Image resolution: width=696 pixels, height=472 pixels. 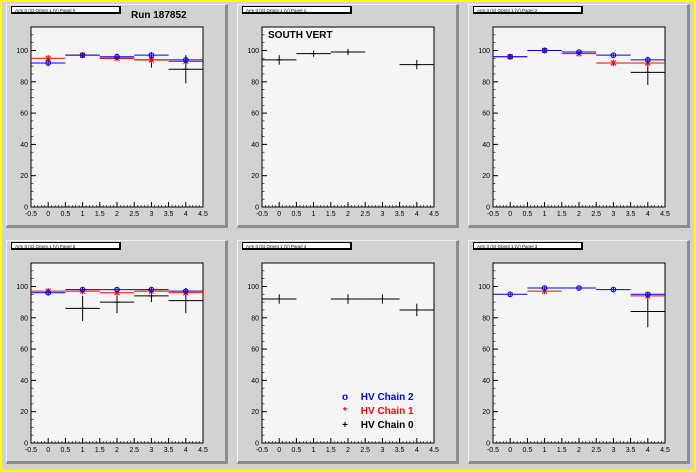 I want to click on panel-3-title: Arm 0 (S) Orient 1 (V) Panel 5, so click(x=66, y=246).